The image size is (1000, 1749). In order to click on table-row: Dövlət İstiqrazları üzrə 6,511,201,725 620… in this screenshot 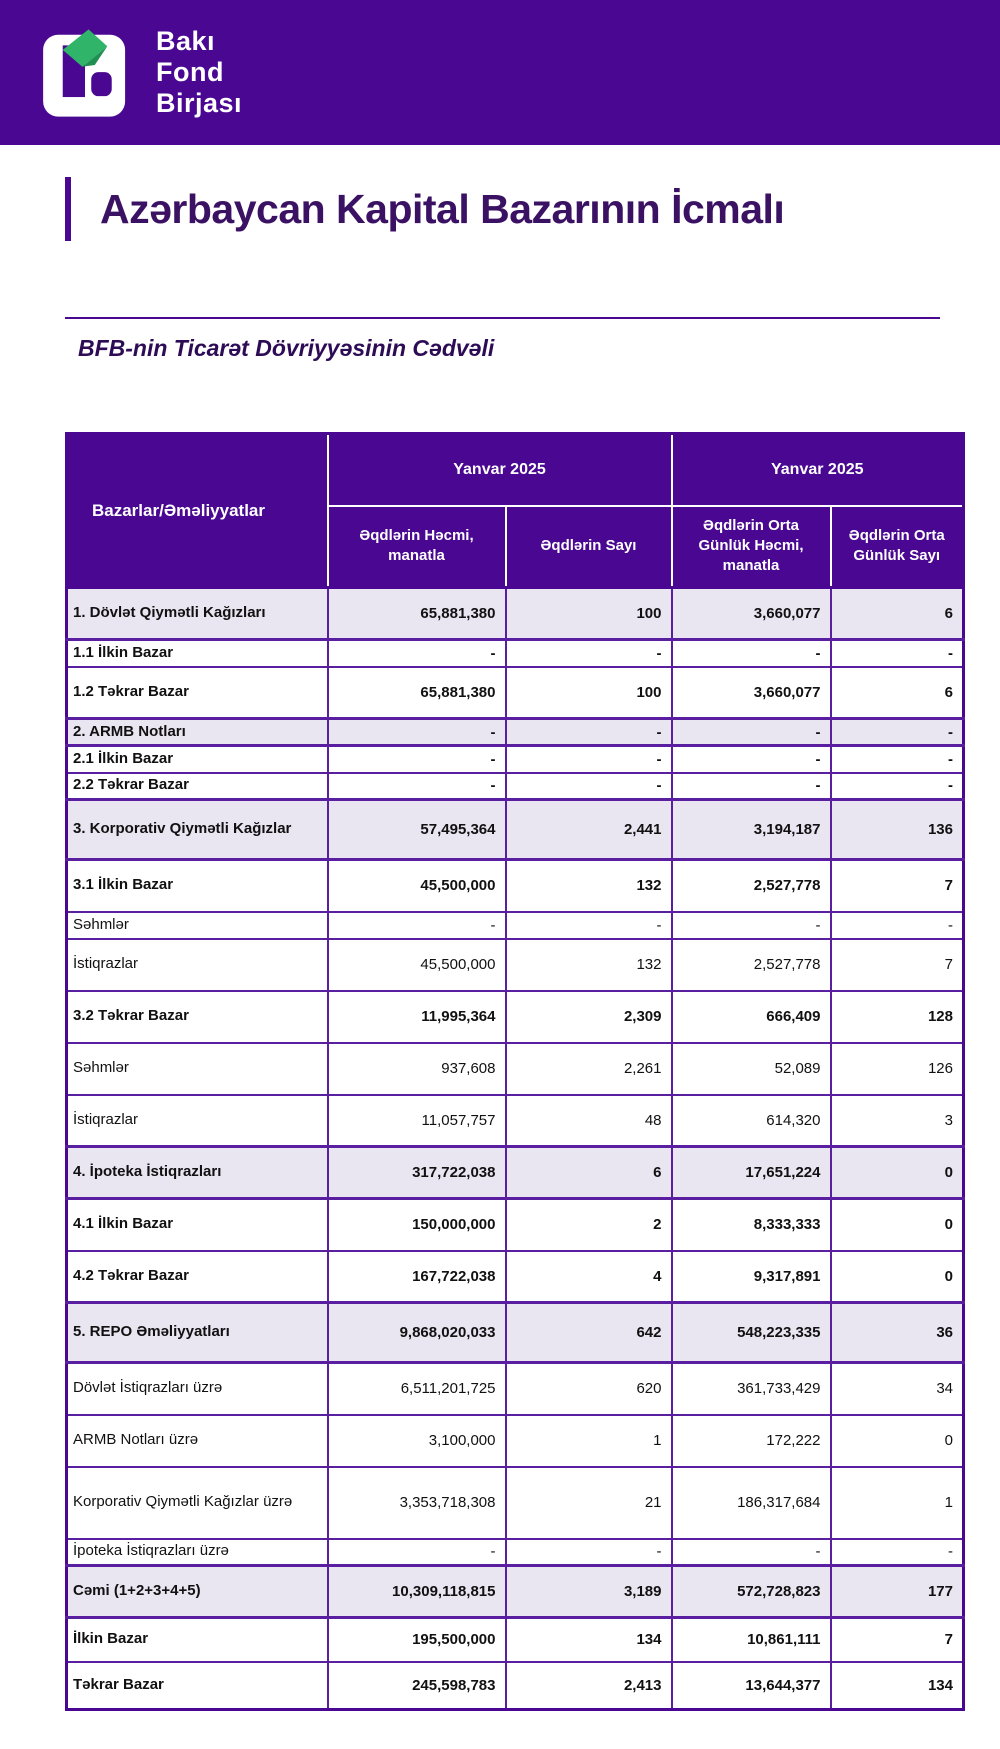, I will do `click(515, 1388)`.